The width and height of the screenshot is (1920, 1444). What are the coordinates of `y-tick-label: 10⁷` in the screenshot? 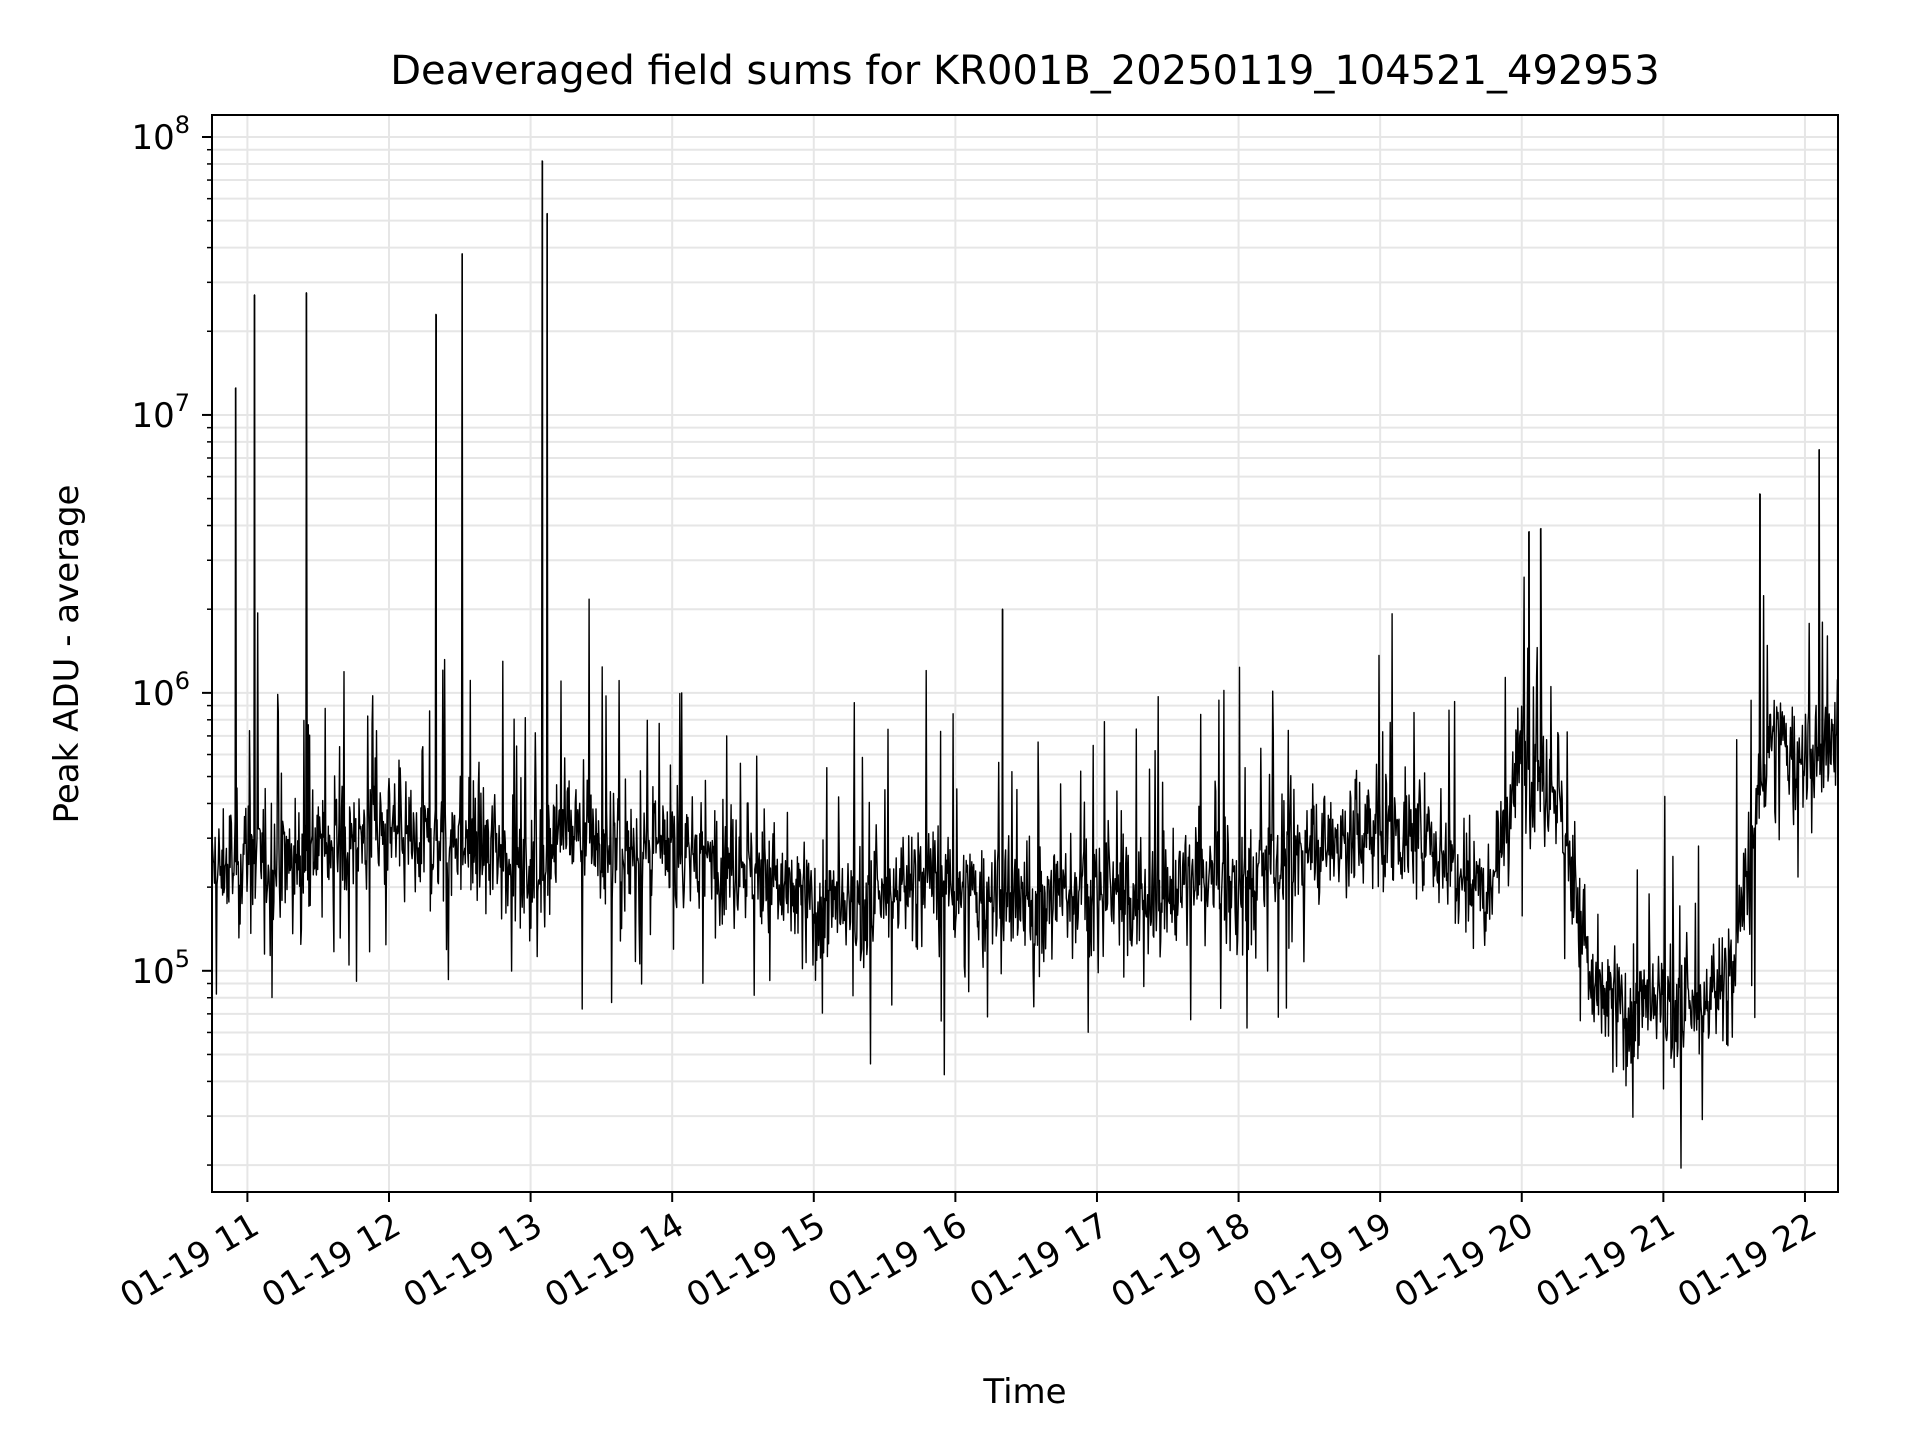 It's located at (160, 412).